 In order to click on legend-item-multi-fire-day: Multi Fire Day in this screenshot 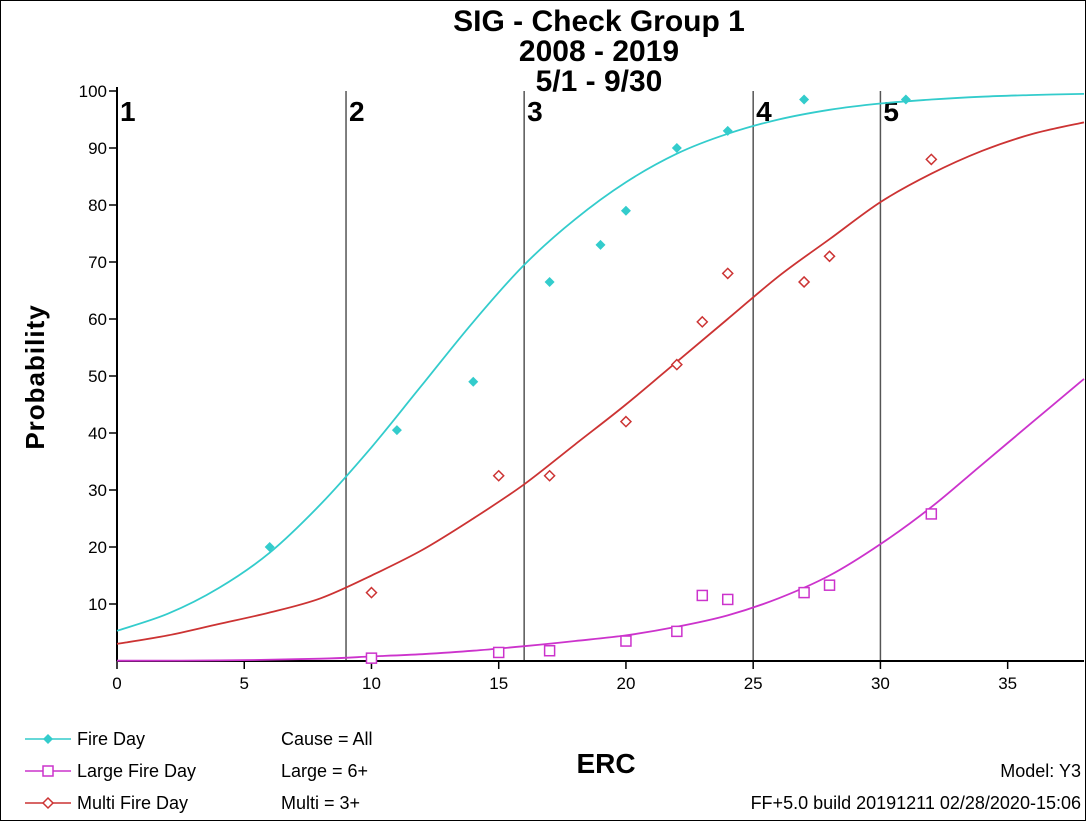, I will do `click(106, 803)`.